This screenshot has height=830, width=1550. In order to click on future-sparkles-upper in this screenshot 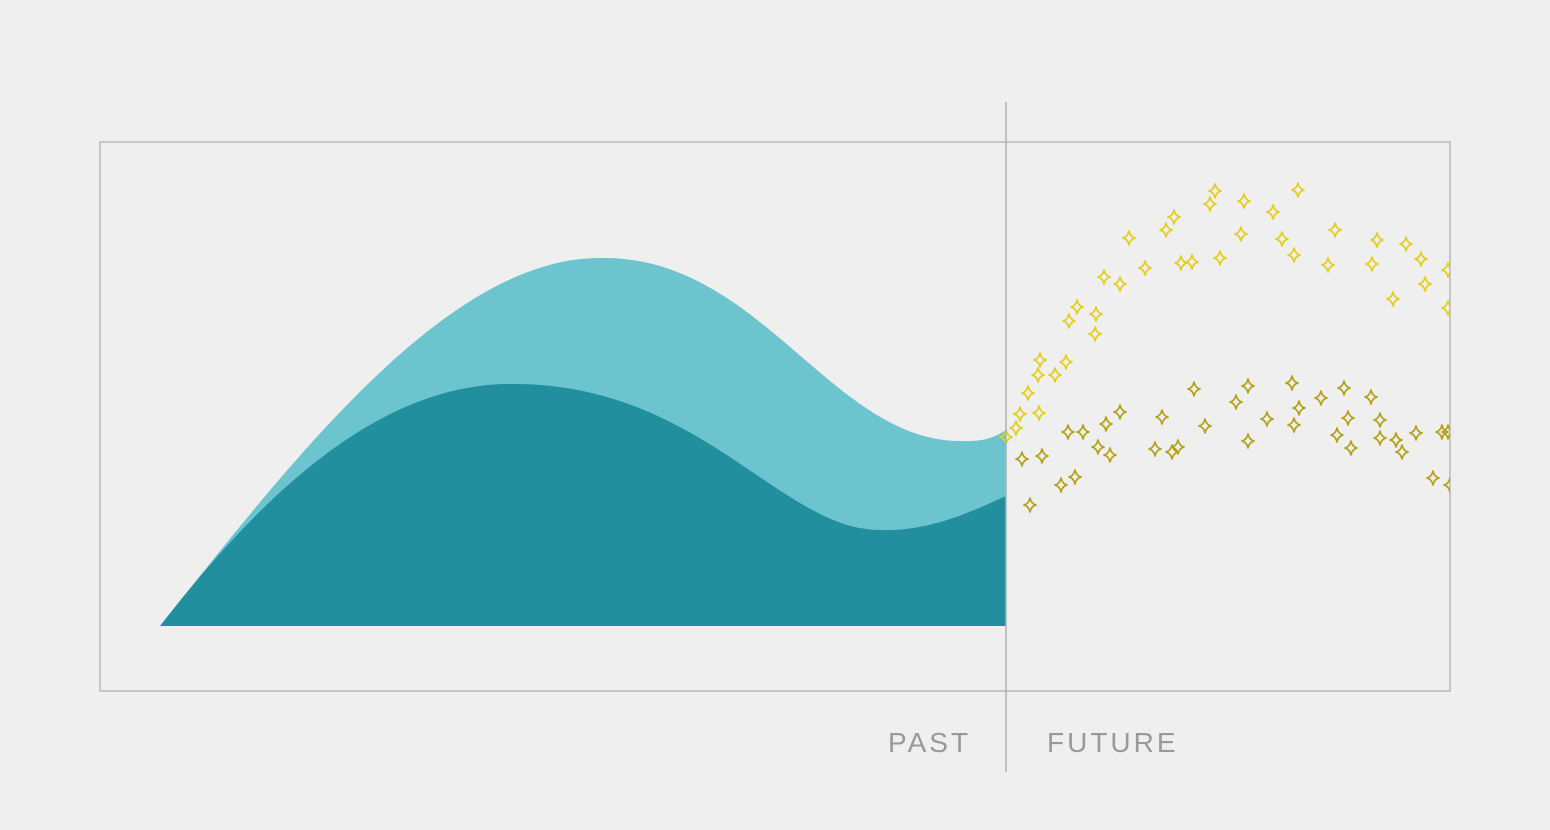, I will do `click(1224, 313)`.